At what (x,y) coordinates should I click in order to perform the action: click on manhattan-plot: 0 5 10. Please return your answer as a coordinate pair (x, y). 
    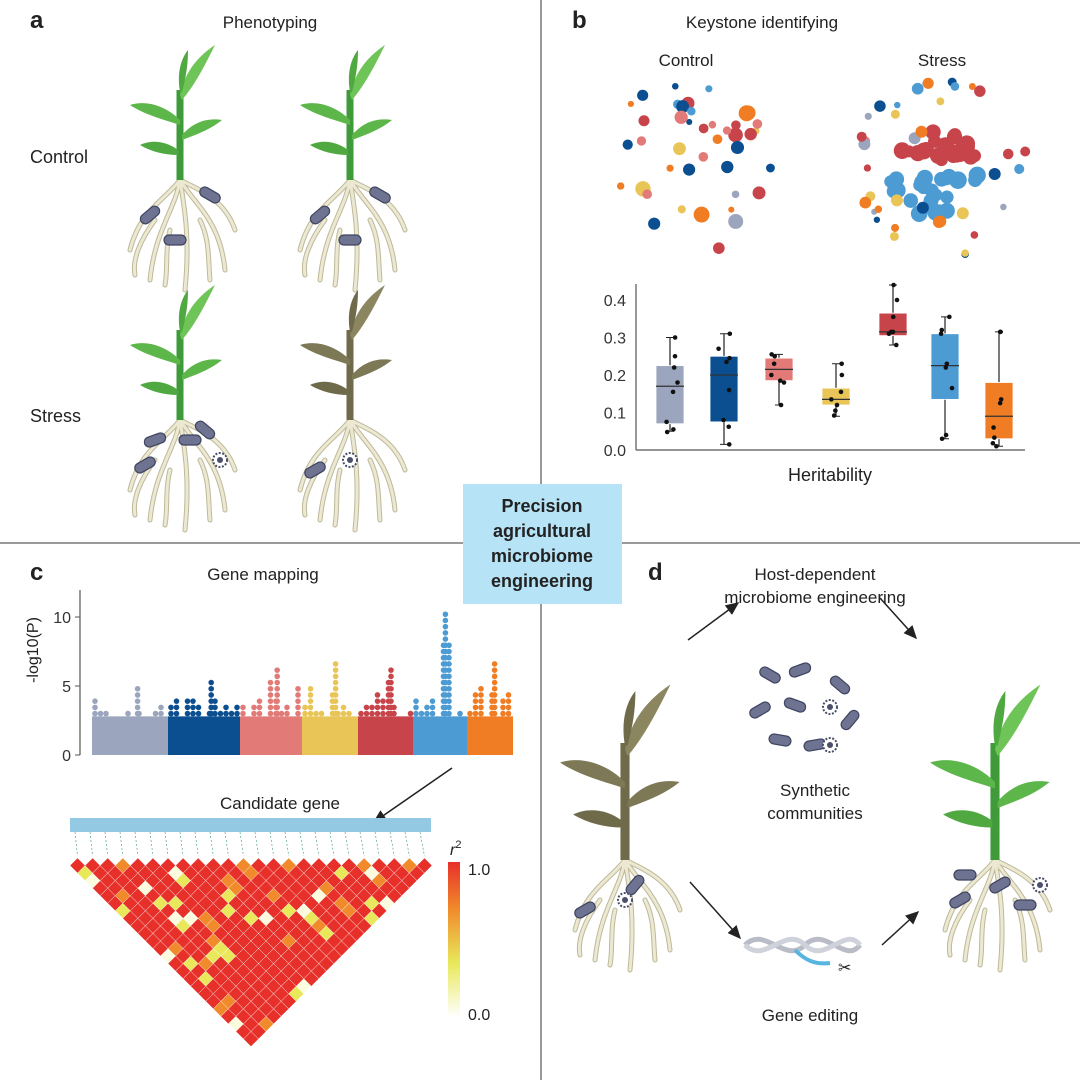
    Looking at the image, I should click on (283, 677).